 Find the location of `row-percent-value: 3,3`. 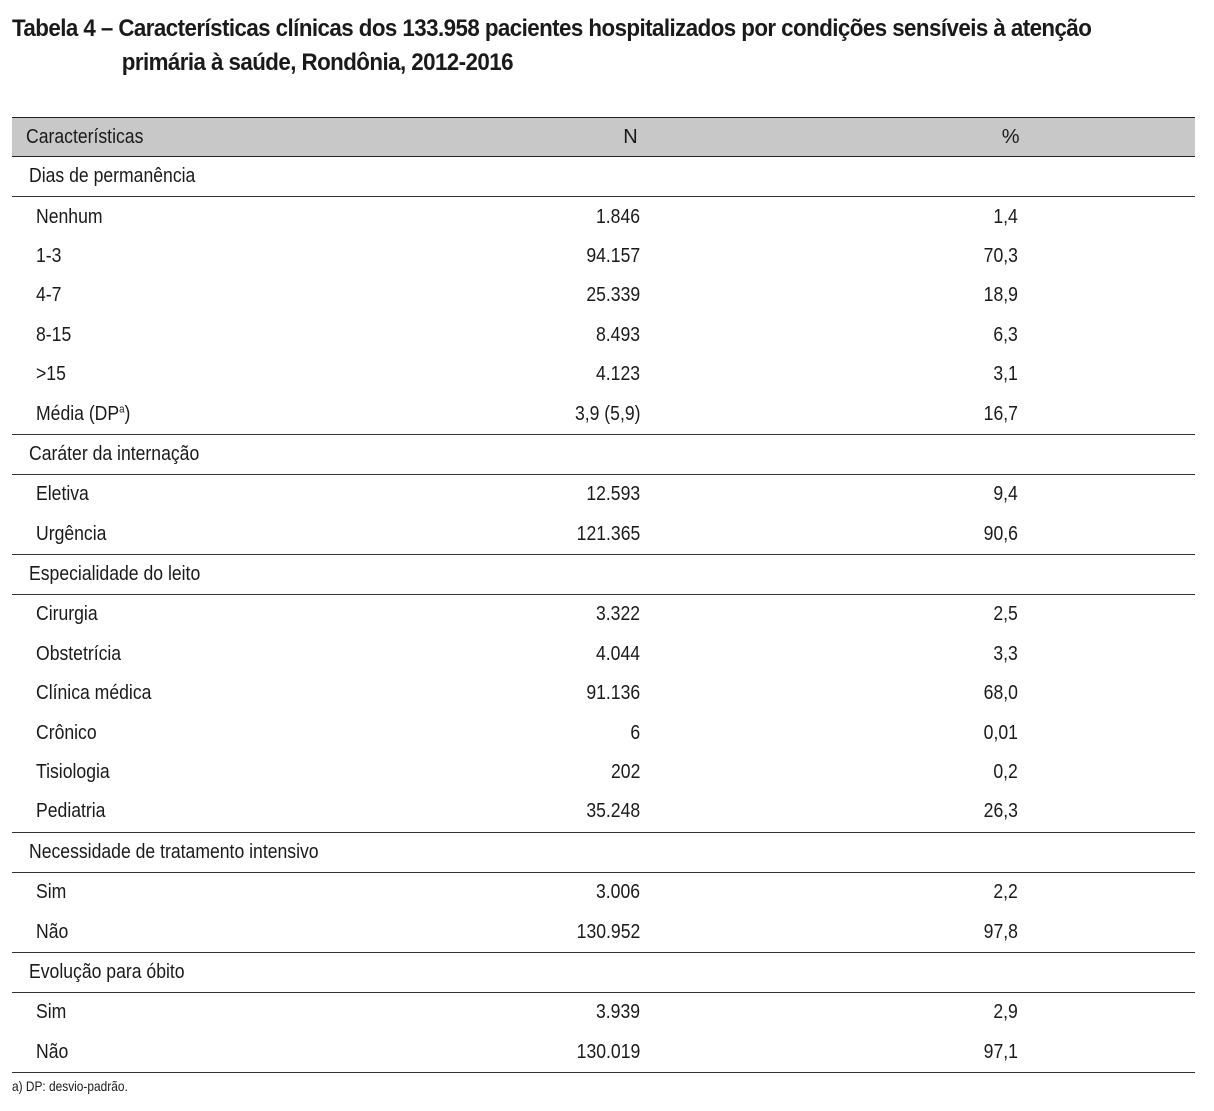

row-percent-value: 3,3 is located at coordinates (1005, 653).